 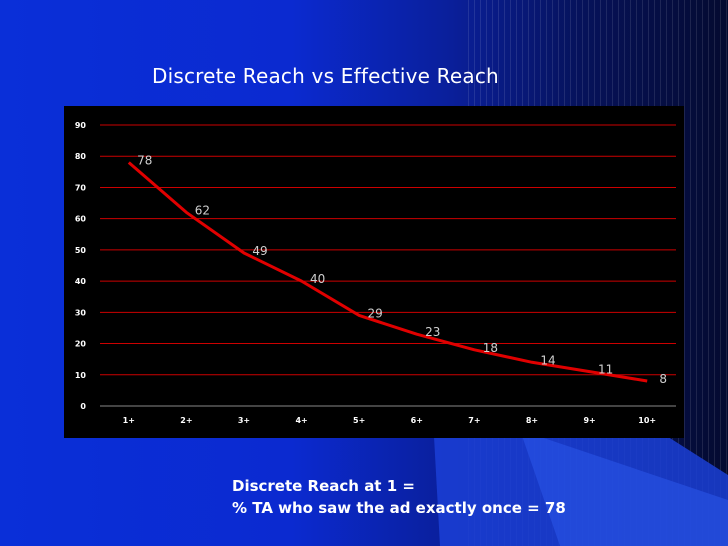 What do you see at coordinates (202, 210) in the screenshot?
I see `data-label: 62` at bounding box center [202, 210].